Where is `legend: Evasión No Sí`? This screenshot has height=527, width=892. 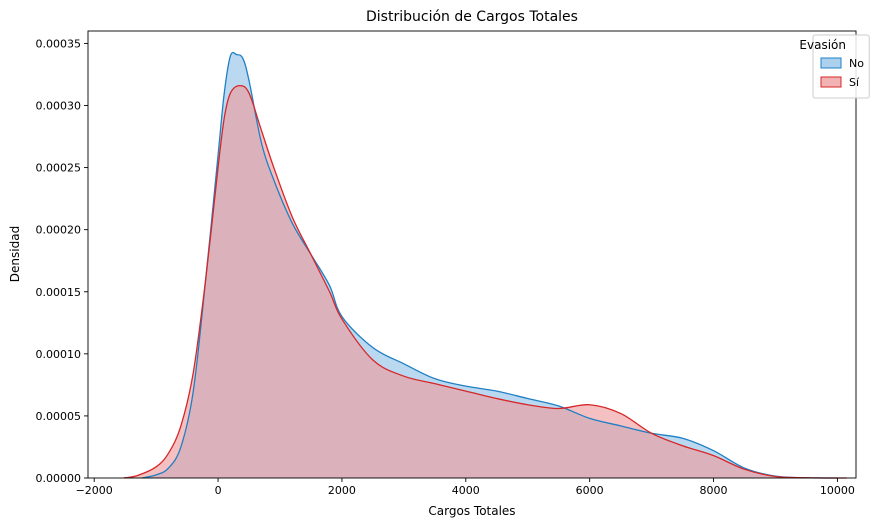 legend: Evasión No Sí is located at coordinates (834, 66).